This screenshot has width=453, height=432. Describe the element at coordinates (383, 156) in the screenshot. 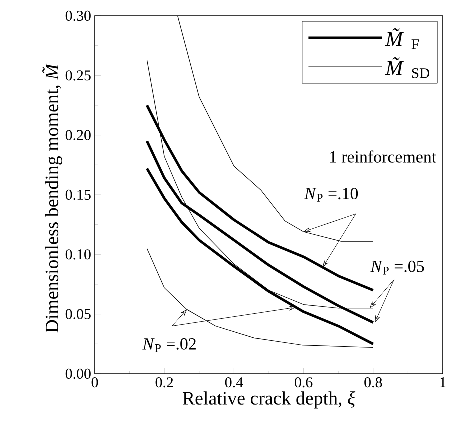

I see `annotation: 1 reinforcement` at that location.